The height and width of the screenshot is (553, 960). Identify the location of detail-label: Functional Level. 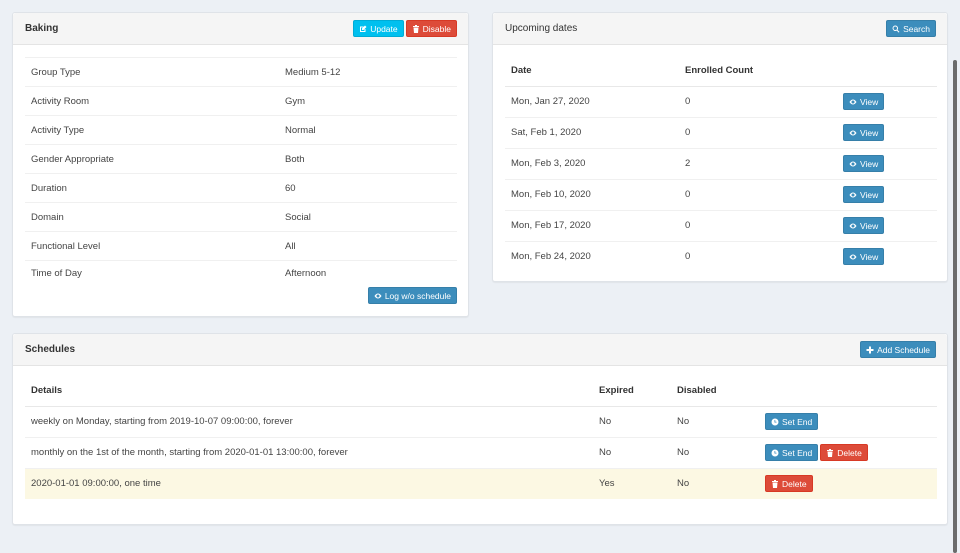
(66, 246).